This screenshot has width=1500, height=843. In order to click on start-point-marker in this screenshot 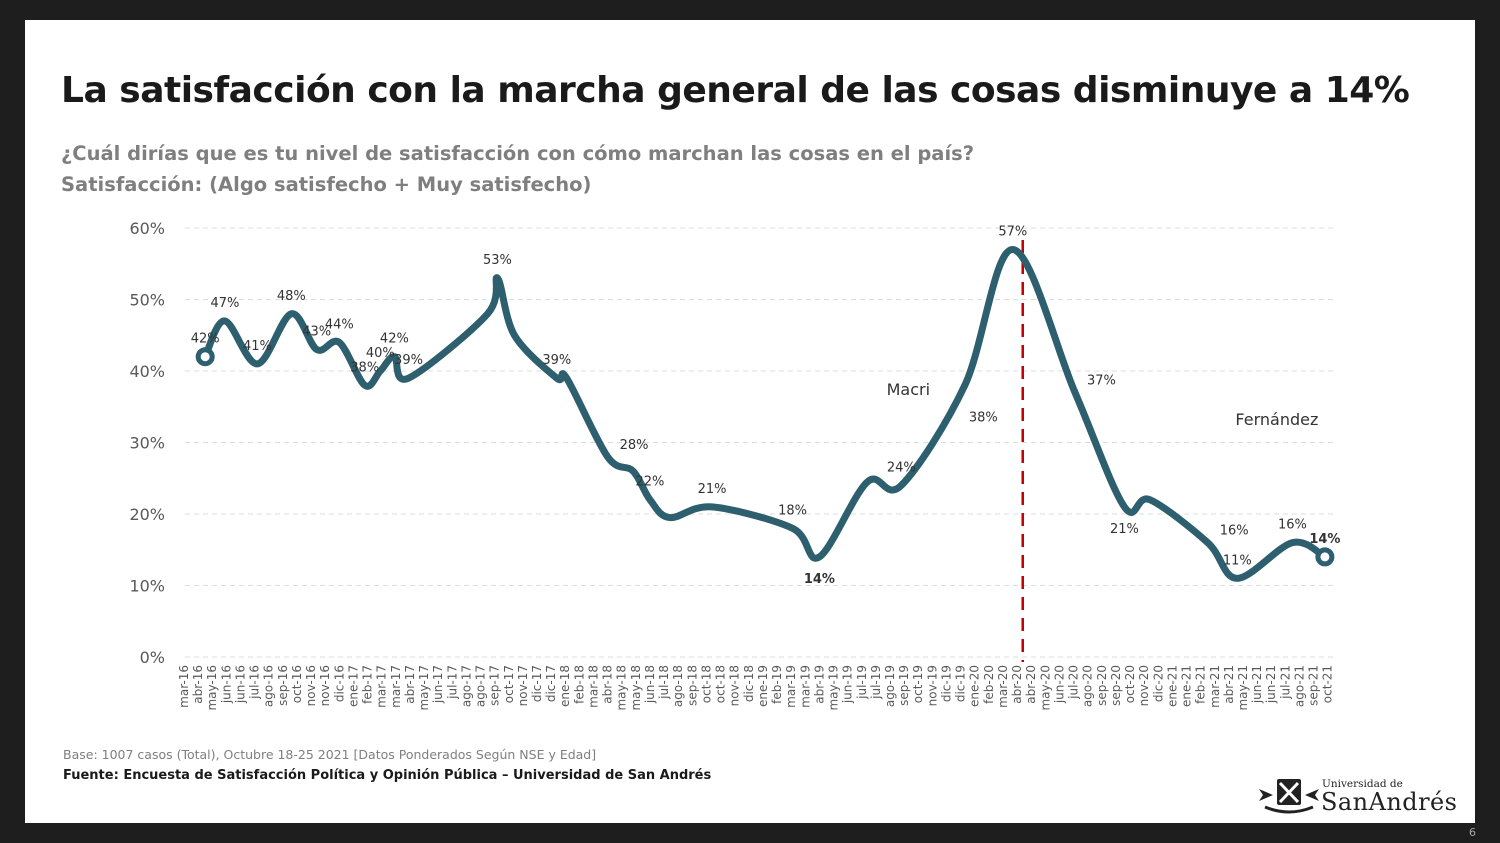, I will do `click(205, 357)`.